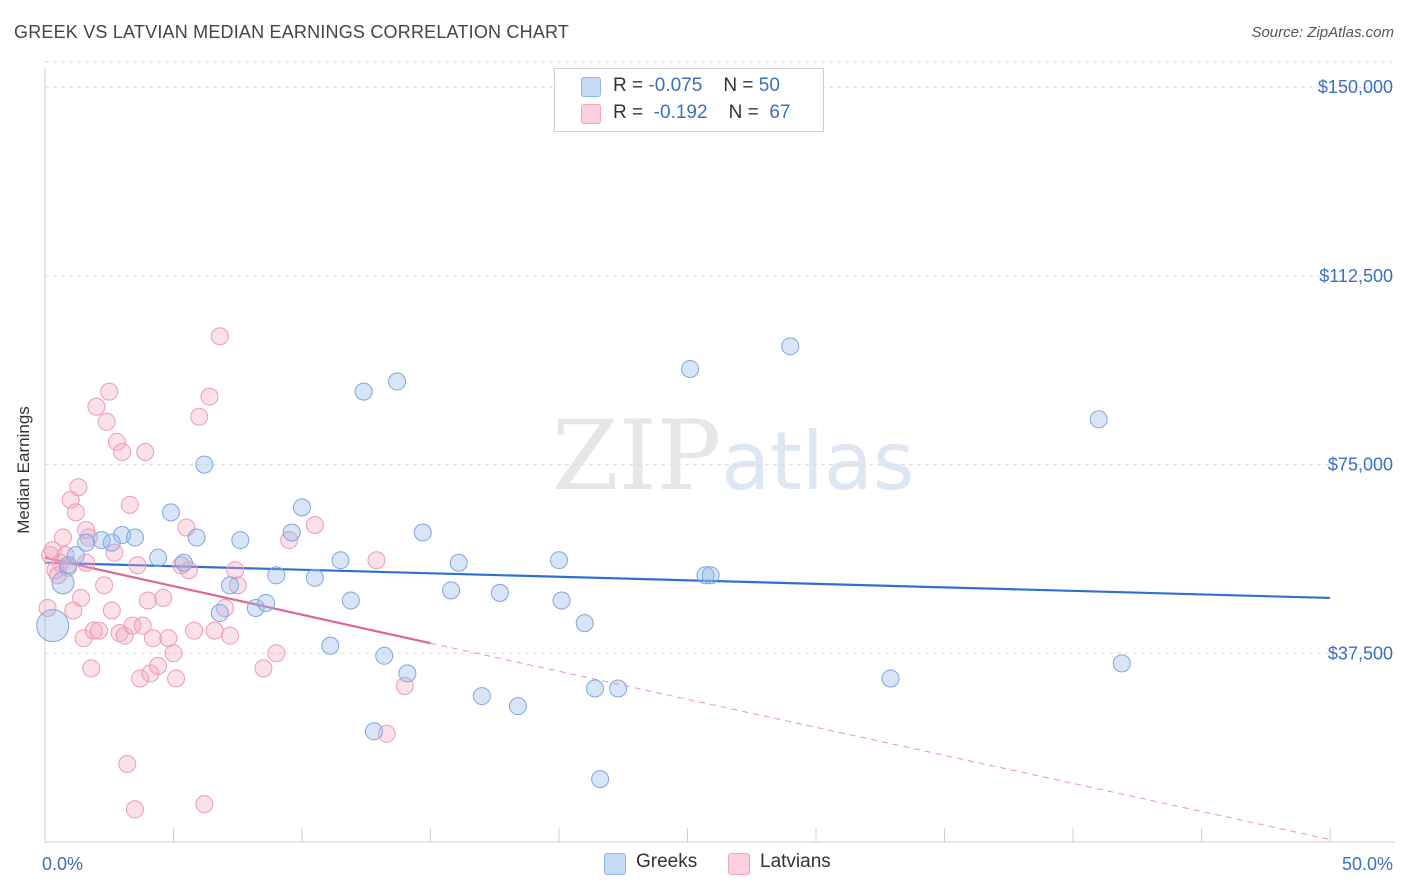  Describe the element at coordinates (795, 861) in the screenshot. I see `legend-label-latvians: Latvians` at that location.